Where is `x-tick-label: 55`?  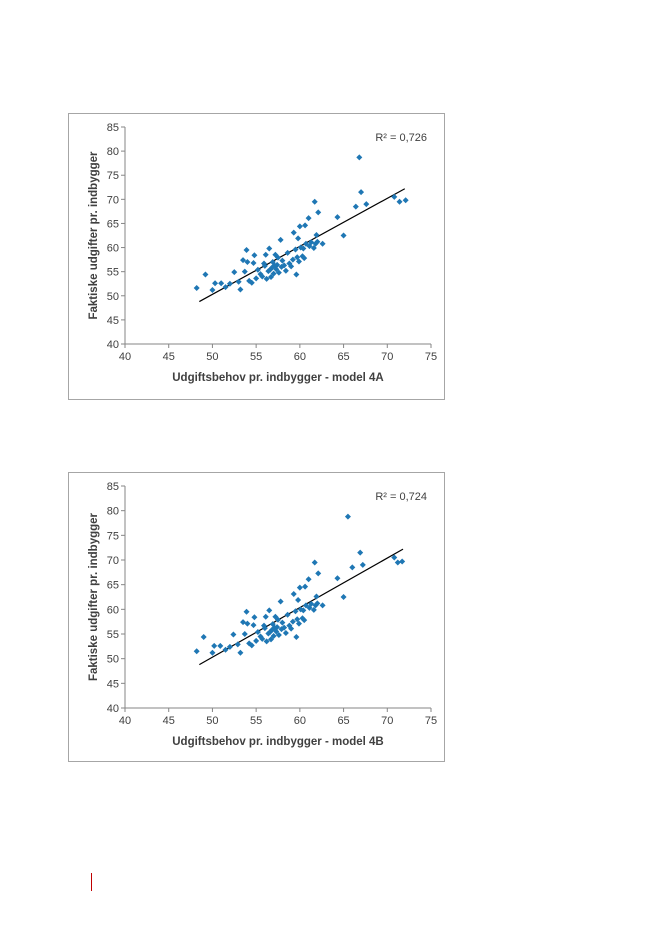 x-tick-label: 55 is located at coordinates (256, 357).